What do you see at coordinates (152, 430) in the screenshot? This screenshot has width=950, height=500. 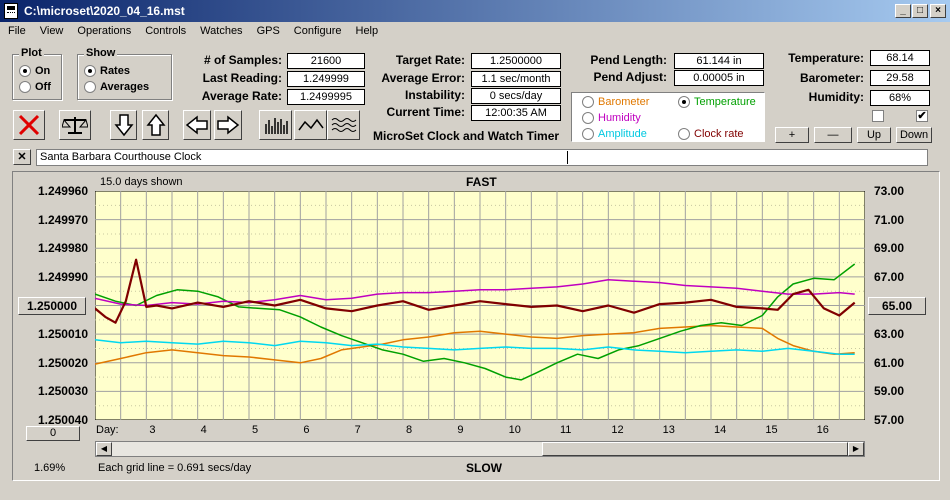 I see `x-tick-label: 3` at bounding box center [152, 430].